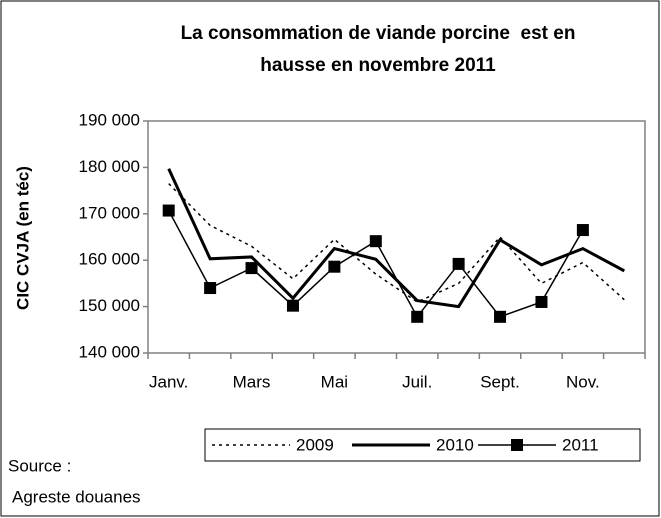 The width and height of the screenshot is (661, 518). Describe the element at coordinates (109, 351) in the screenshot. I see `y-tick-label: 140 000` at that location.